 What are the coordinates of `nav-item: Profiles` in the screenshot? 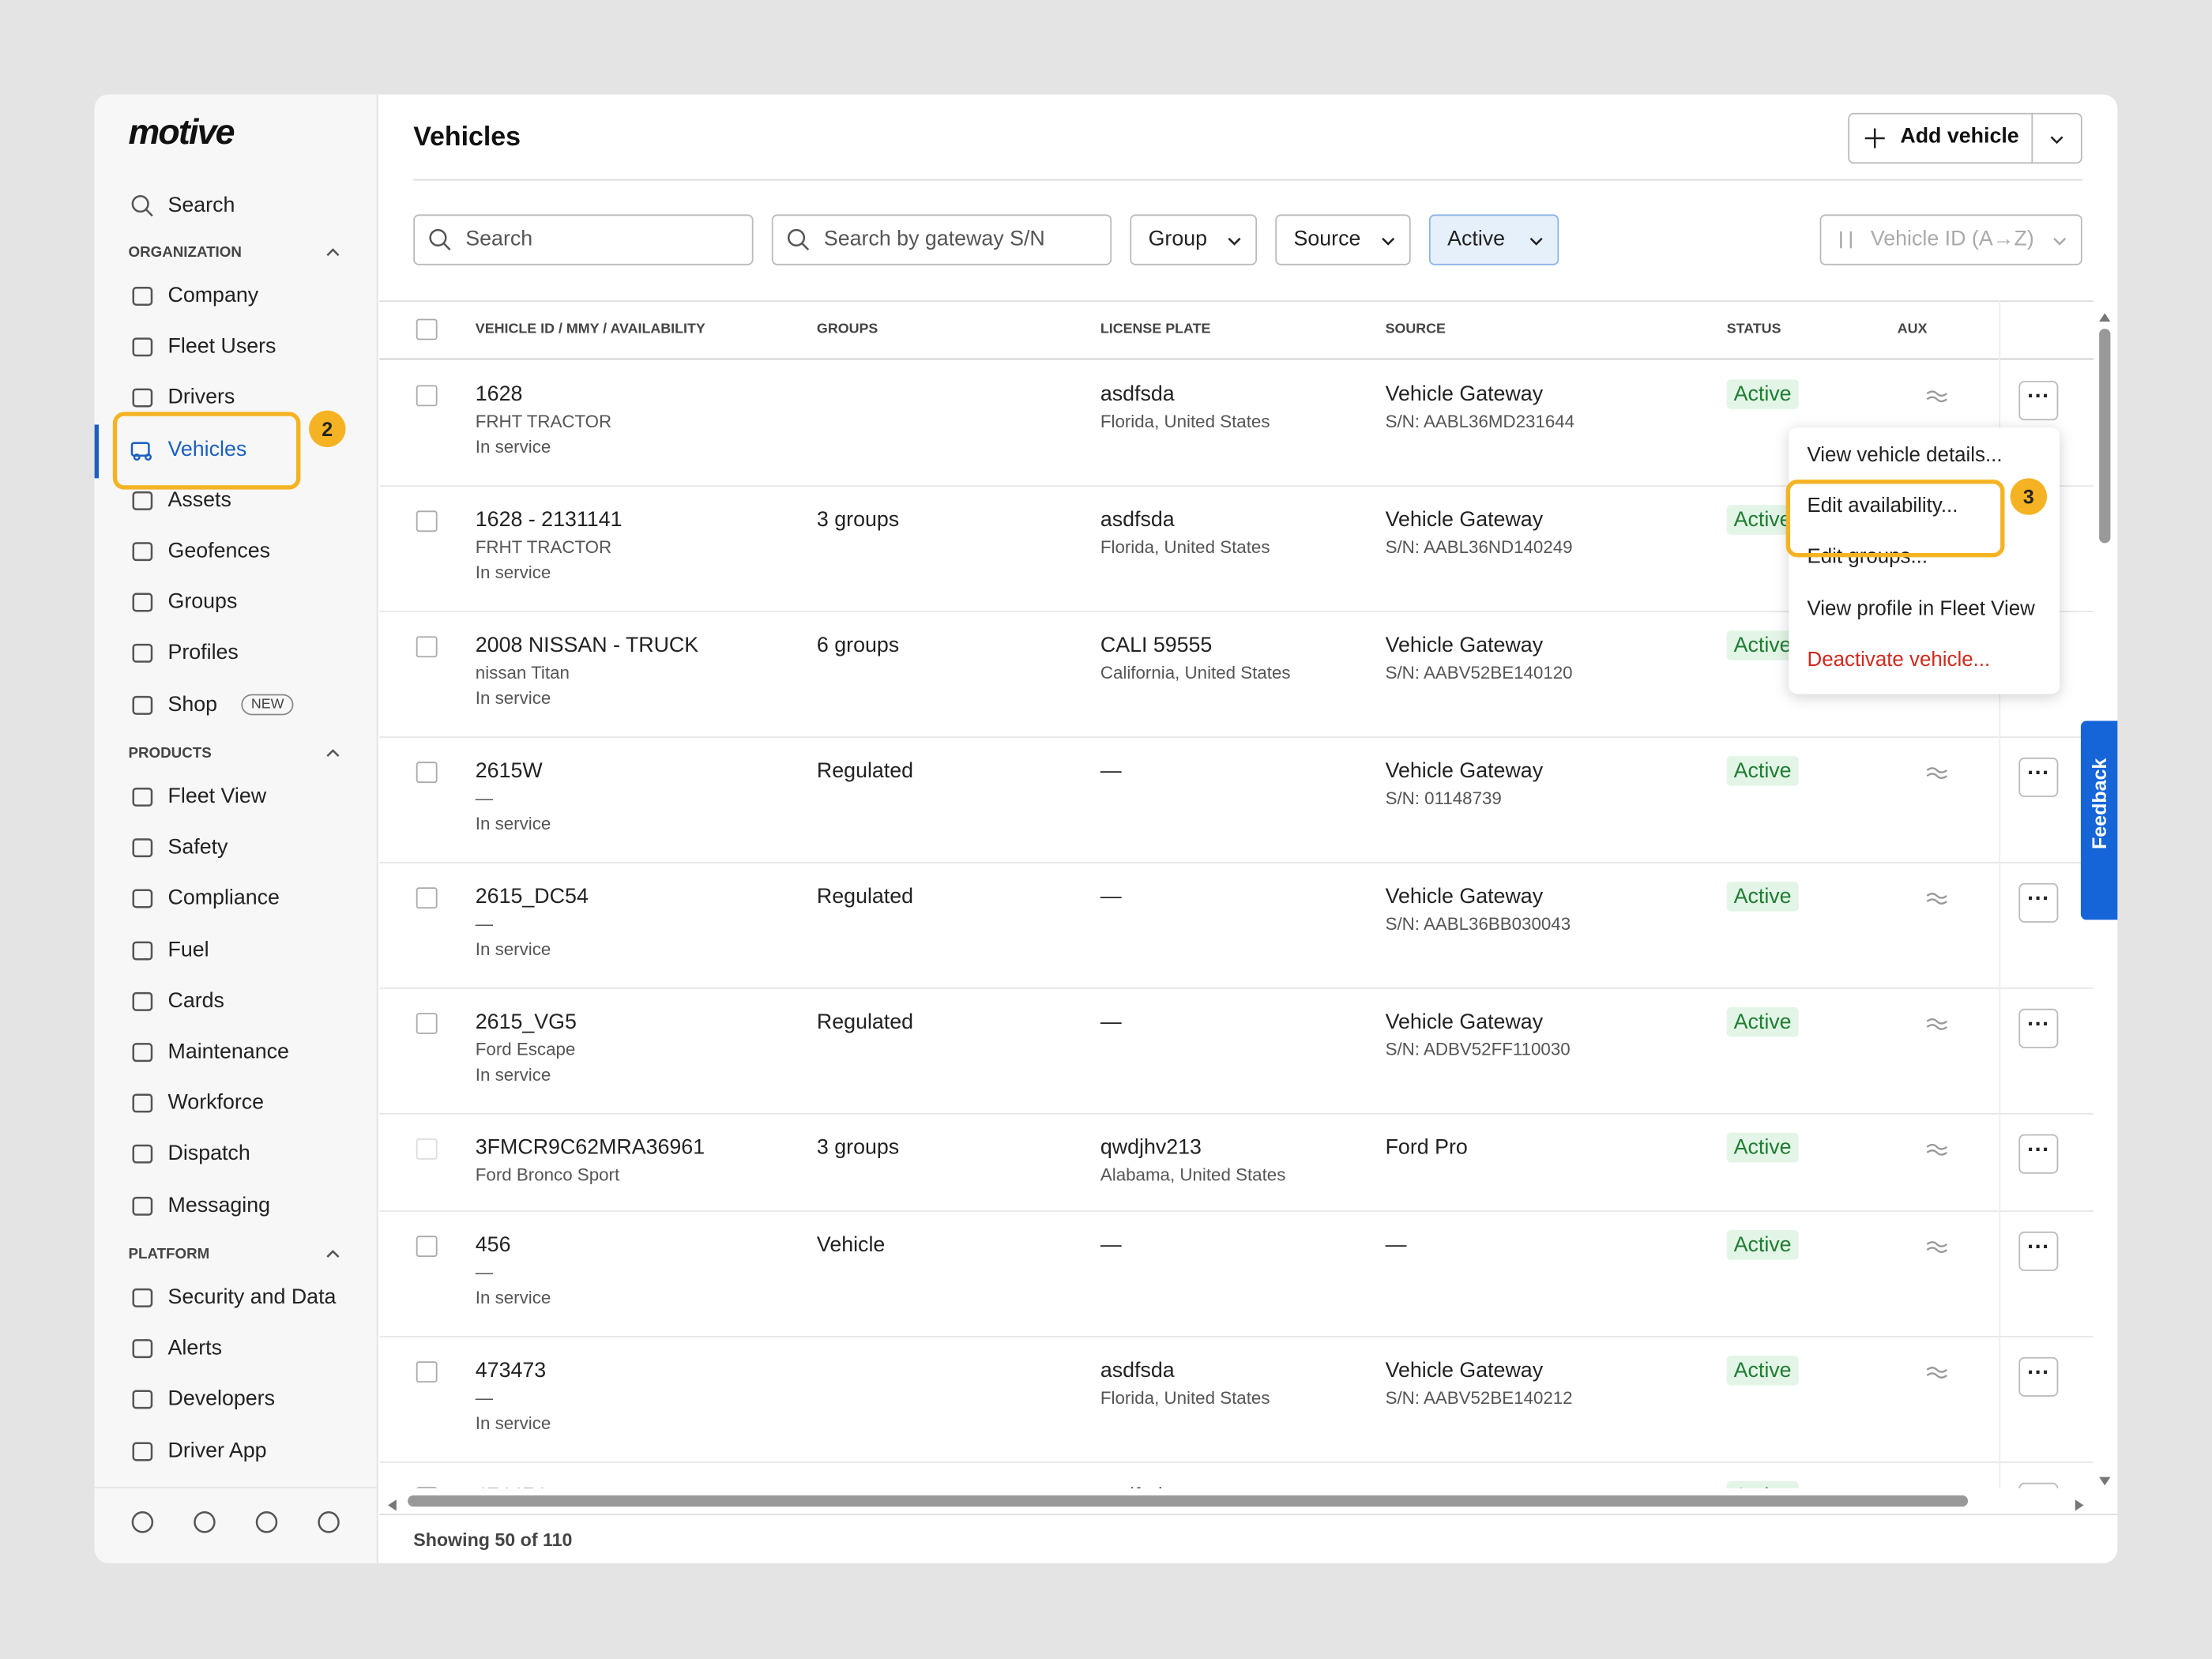 It's located at (203, 653).